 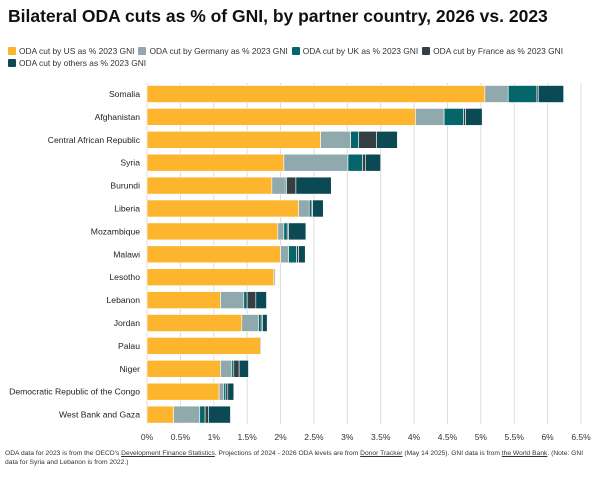 I want to click on legend-item: ODA cut by France as % 2023 GNI, so click(x=492, y=51).